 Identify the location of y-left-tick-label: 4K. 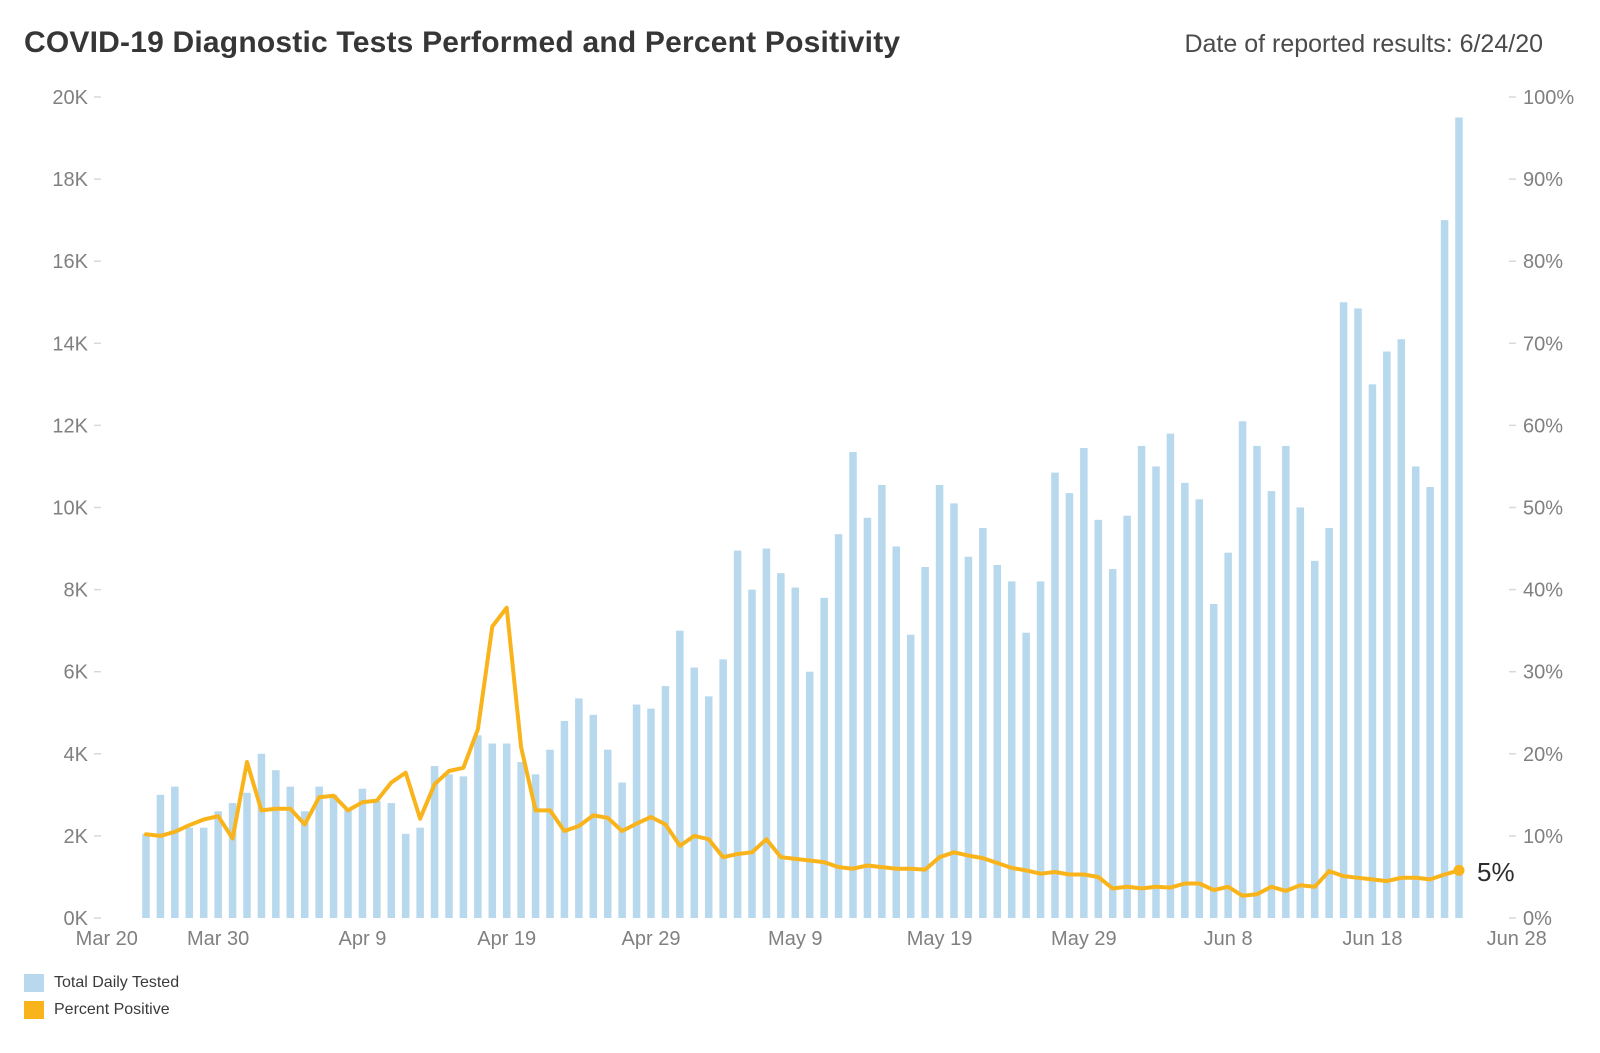
(76, 755).